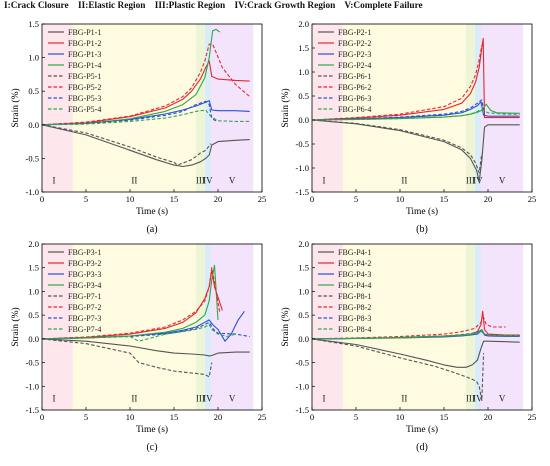  I want to click on legend-label-fbg-p5-3: FBG-P5-3, so click(84, 98).